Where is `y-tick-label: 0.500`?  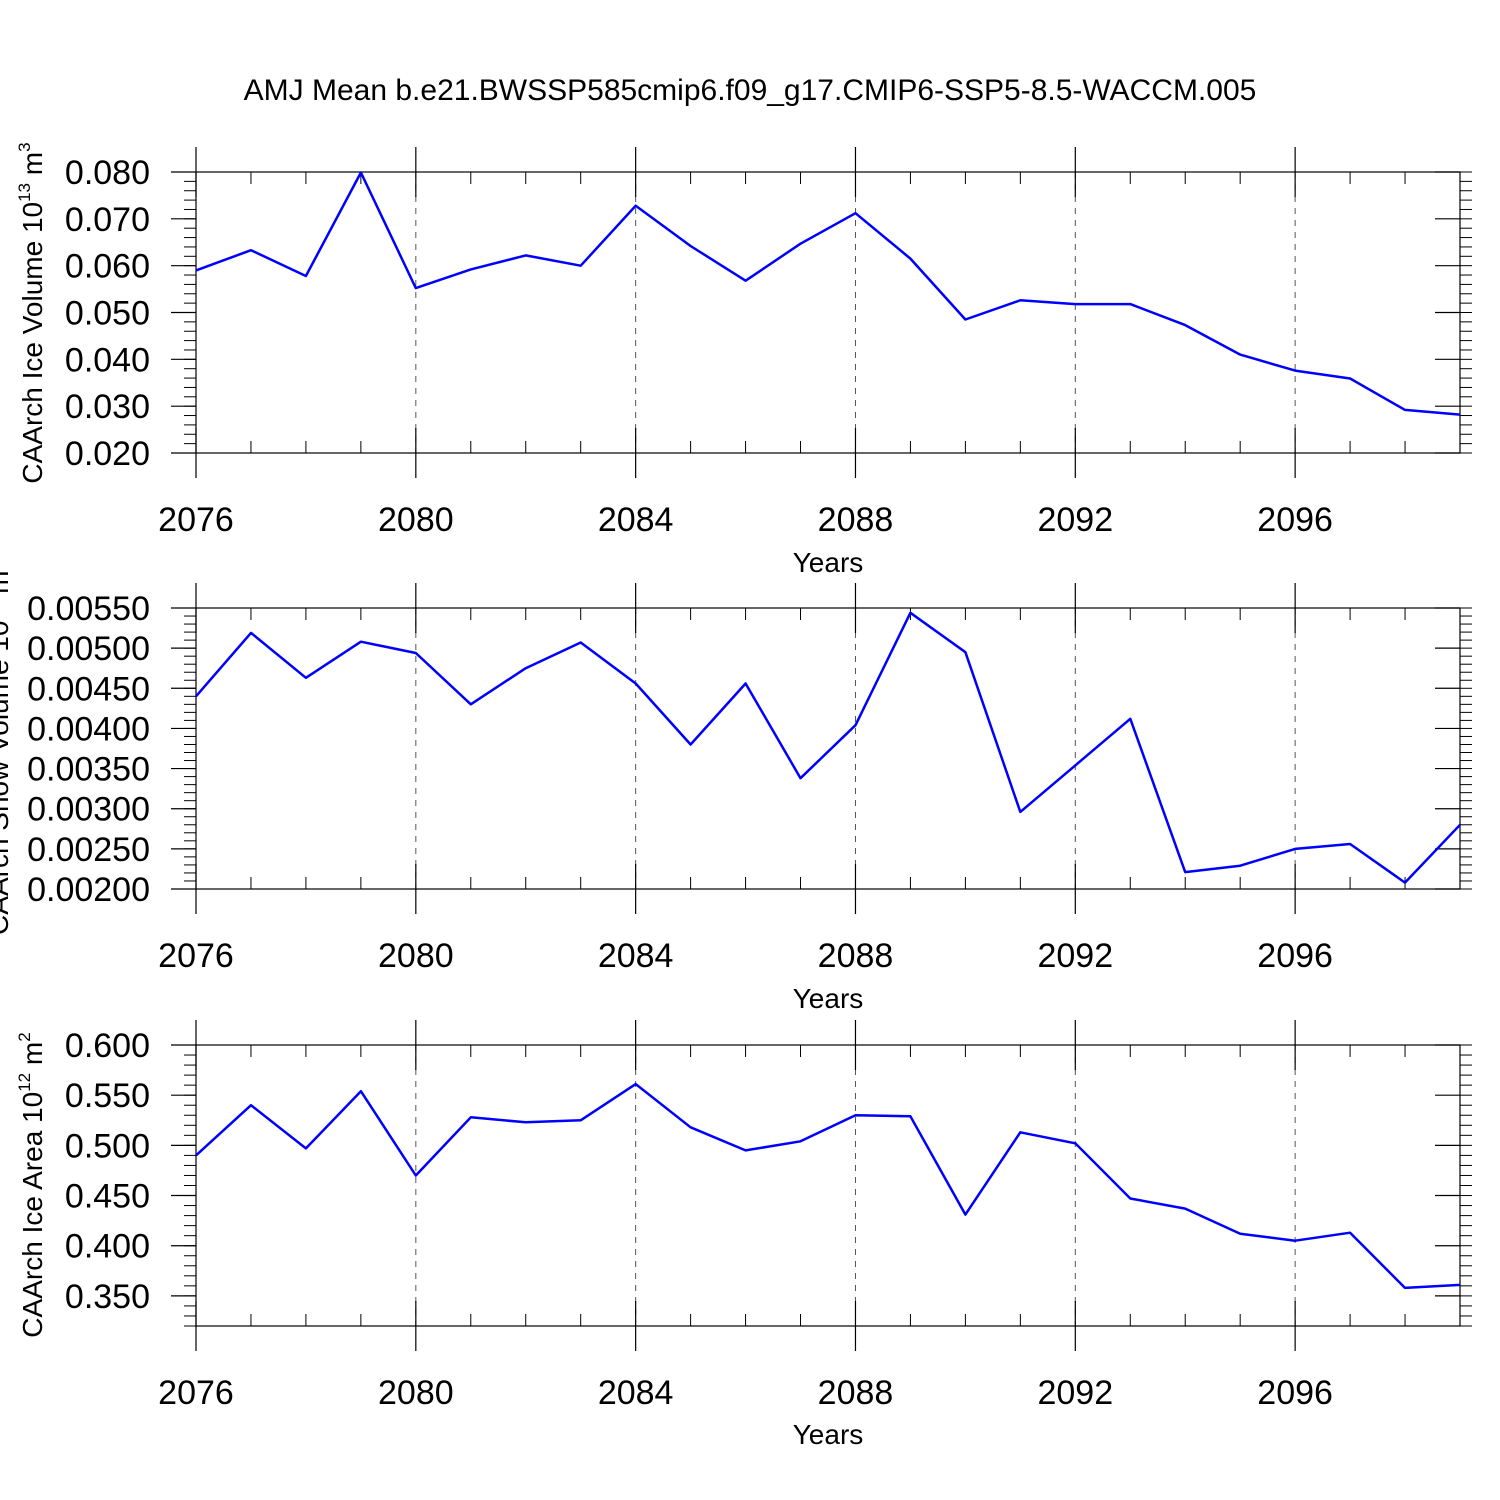 y-tick-label: 0.500 is located at coordinates (107, 1146).